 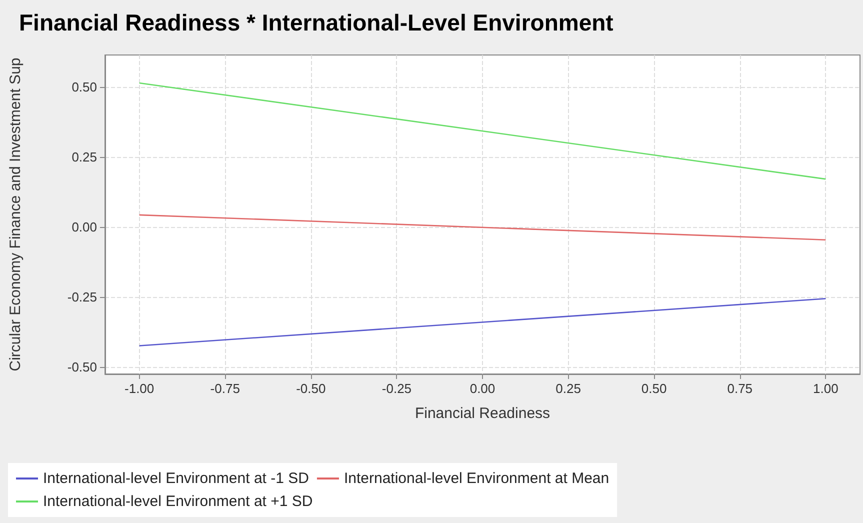 I want to click on y-tick-label: 0.25, so click(x=84, y=156).